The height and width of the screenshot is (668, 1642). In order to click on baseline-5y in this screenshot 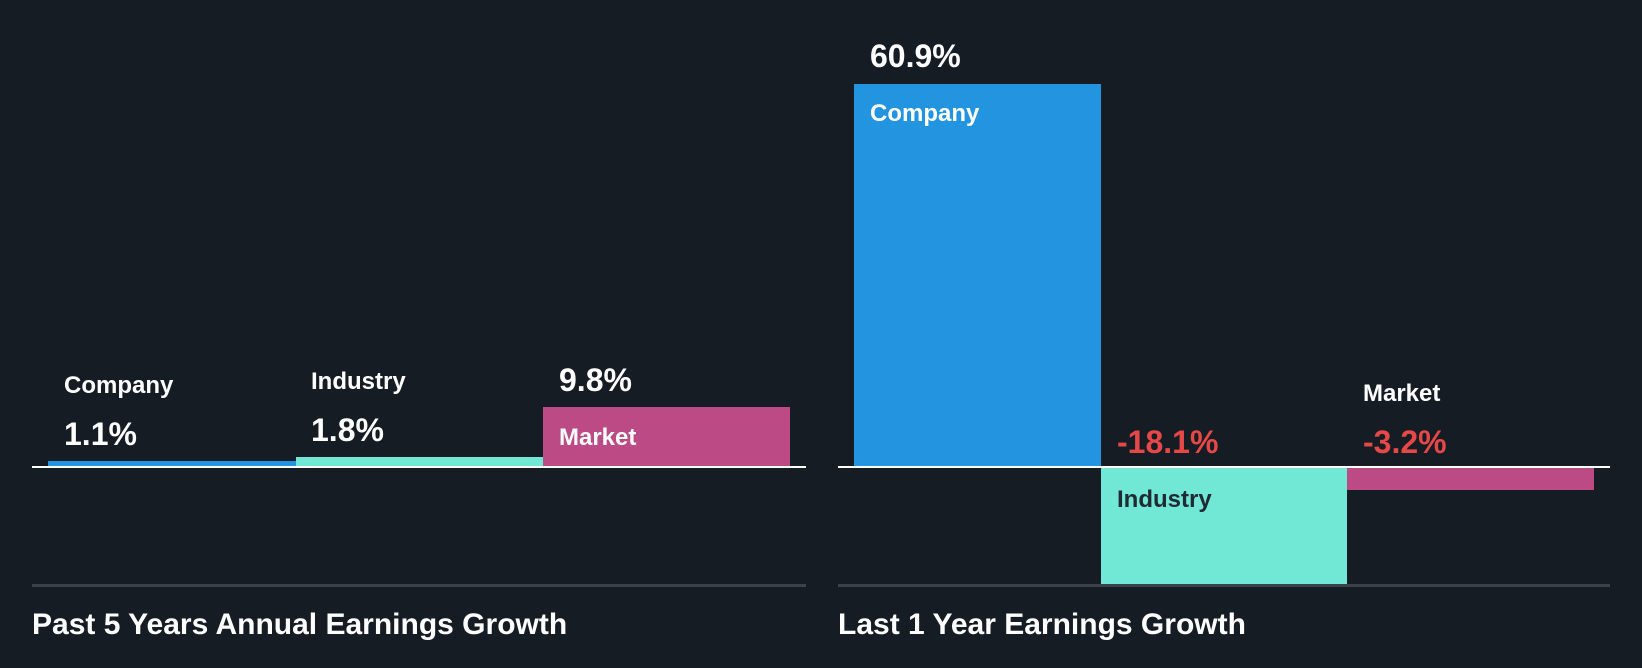, I will do `click(419, 585)`.